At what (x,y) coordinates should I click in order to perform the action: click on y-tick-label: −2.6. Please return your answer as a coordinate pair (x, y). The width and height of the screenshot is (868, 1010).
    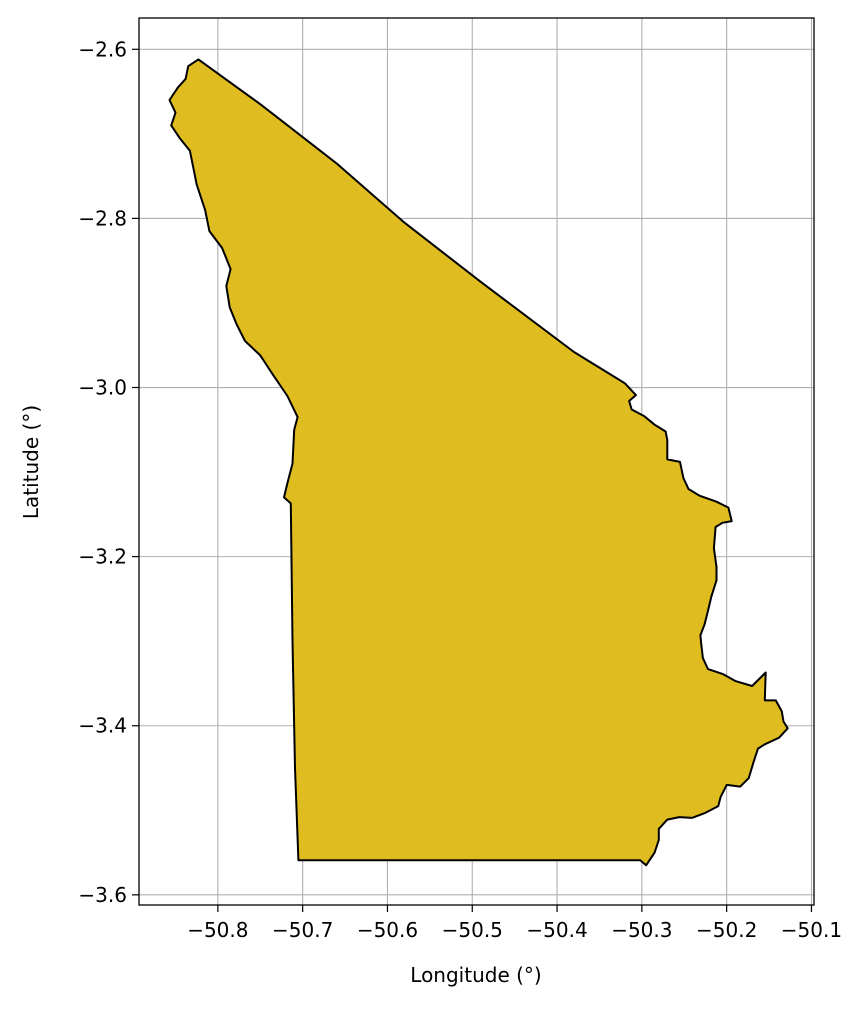
    Looking at the image, I should click on (102, 49).